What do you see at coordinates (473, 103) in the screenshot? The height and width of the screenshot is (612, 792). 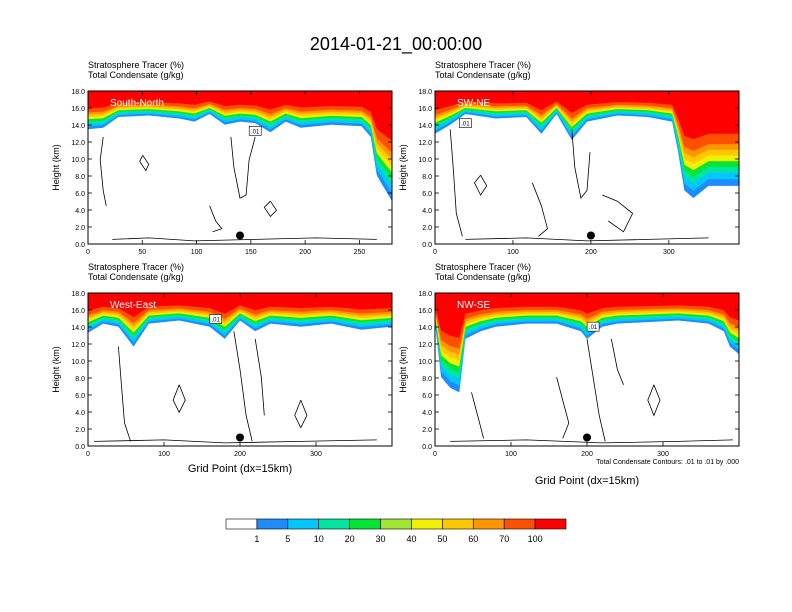 I see `panel-name: SW-NE` at bounding box center [473, 103].